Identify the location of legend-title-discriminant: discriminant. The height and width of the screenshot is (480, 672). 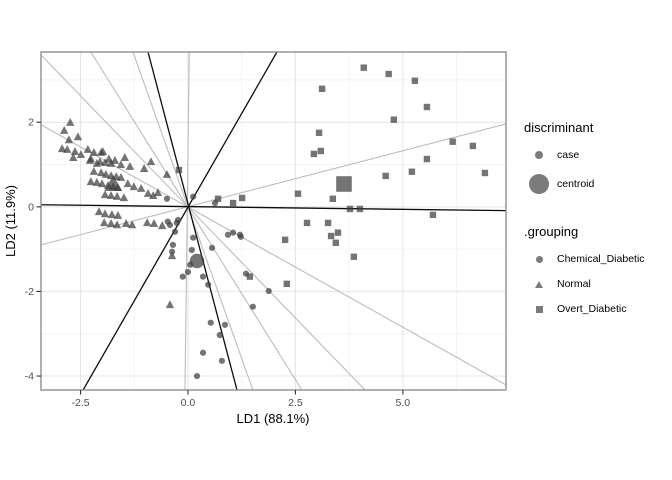
(559, 127).